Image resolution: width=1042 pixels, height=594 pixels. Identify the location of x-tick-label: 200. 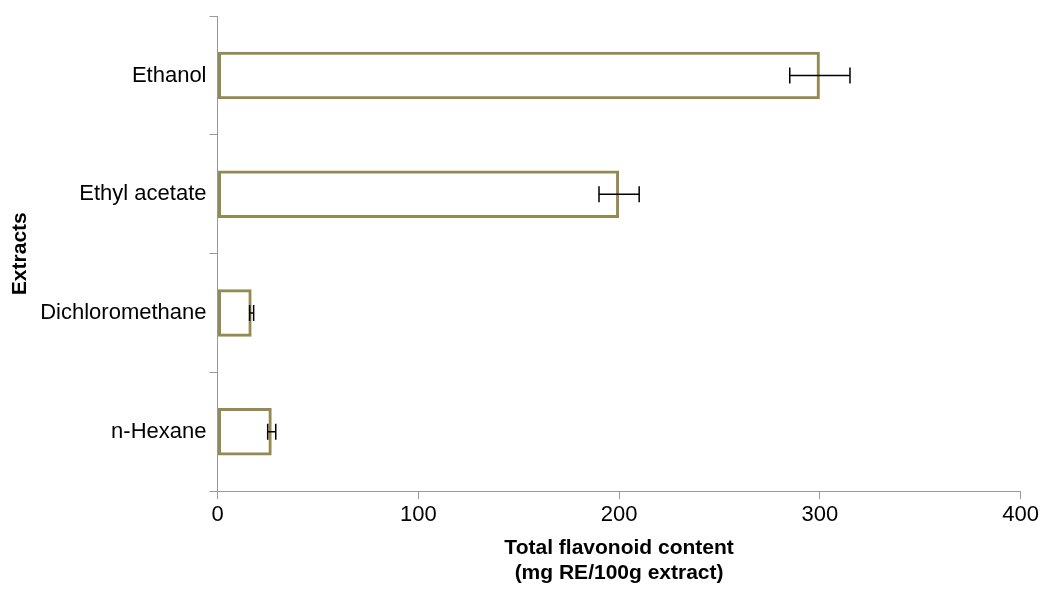
(619, 514).